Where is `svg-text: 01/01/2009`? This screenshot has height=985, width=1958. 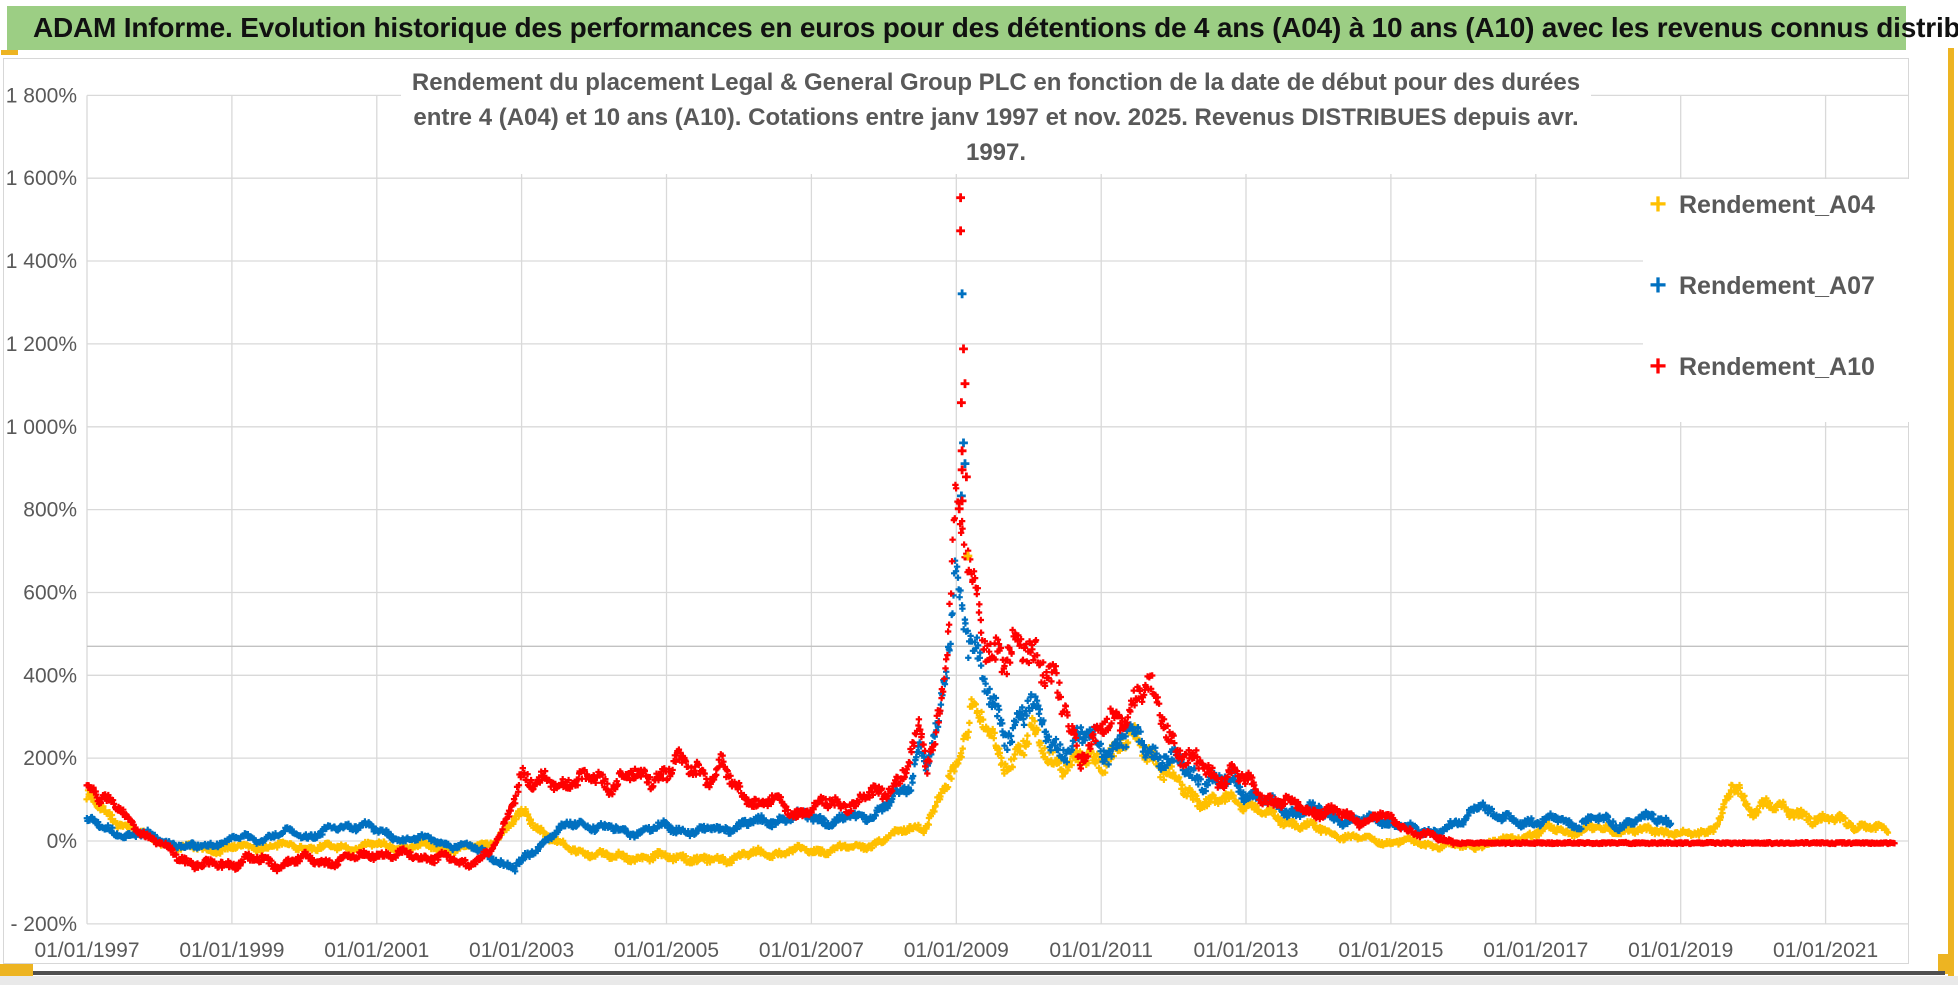 svg-text: 01/01/2009 is located at coordinates (956, 950).